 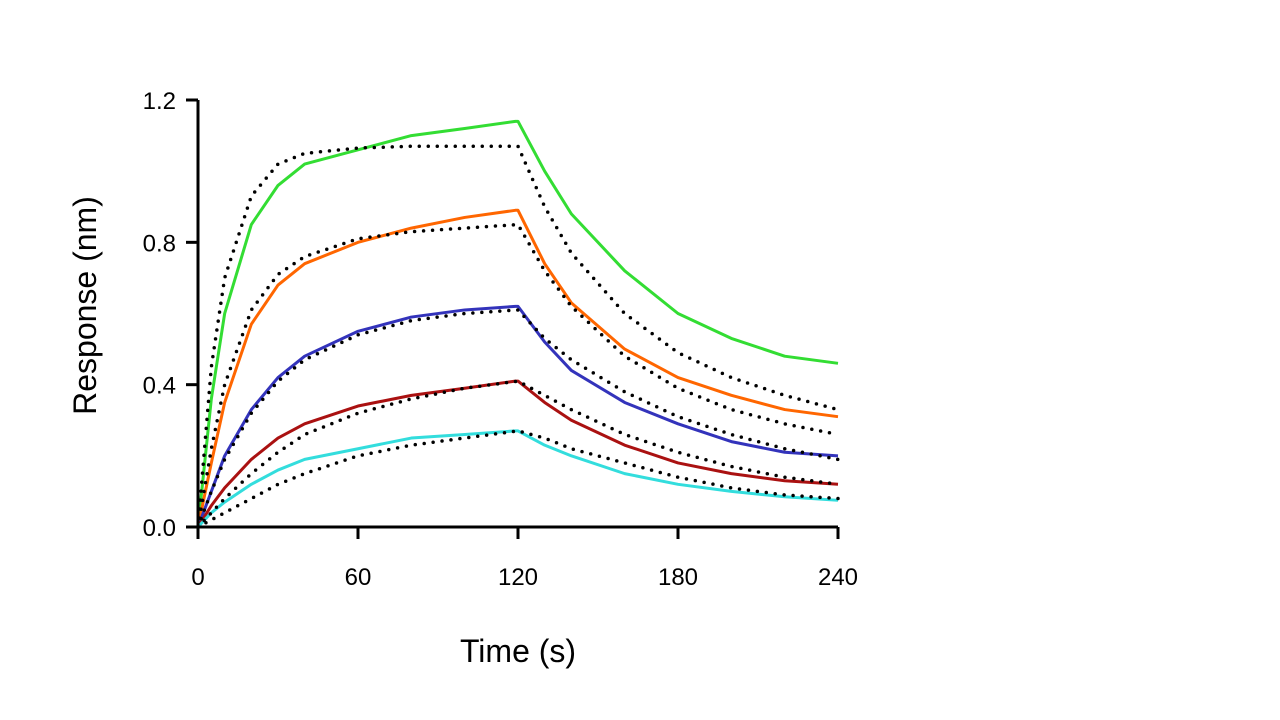 I want to click on x-tick-label: 180, so click(x=678, y=577).